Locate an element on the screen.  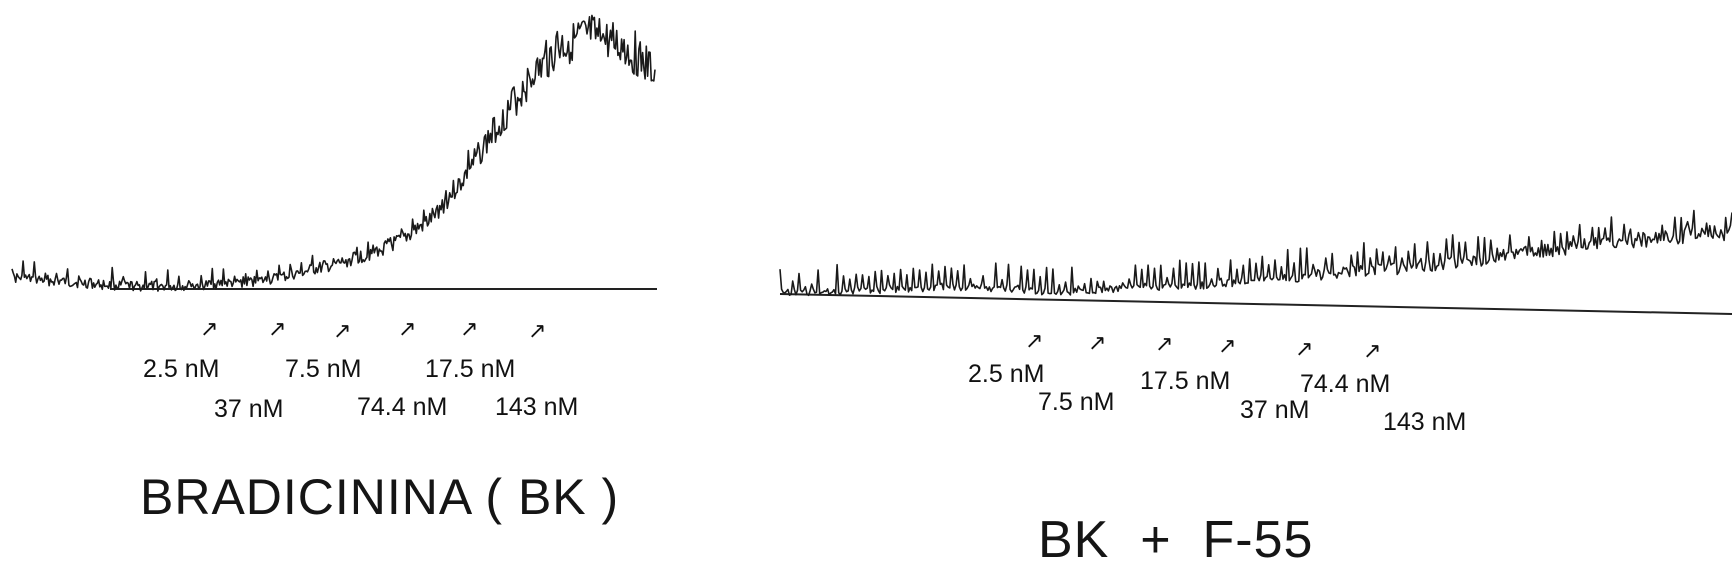
chart-title-bk: BRADICININA ( BK ) is located at coordinates (380, 497).